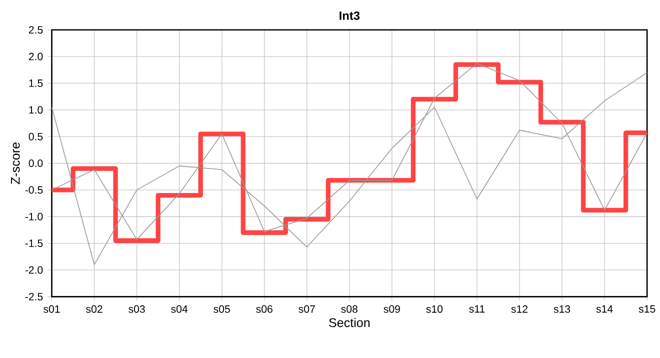 This screenshot has height=358, width=660. I want to click on x-tick-label: s05, so click(222, 309).